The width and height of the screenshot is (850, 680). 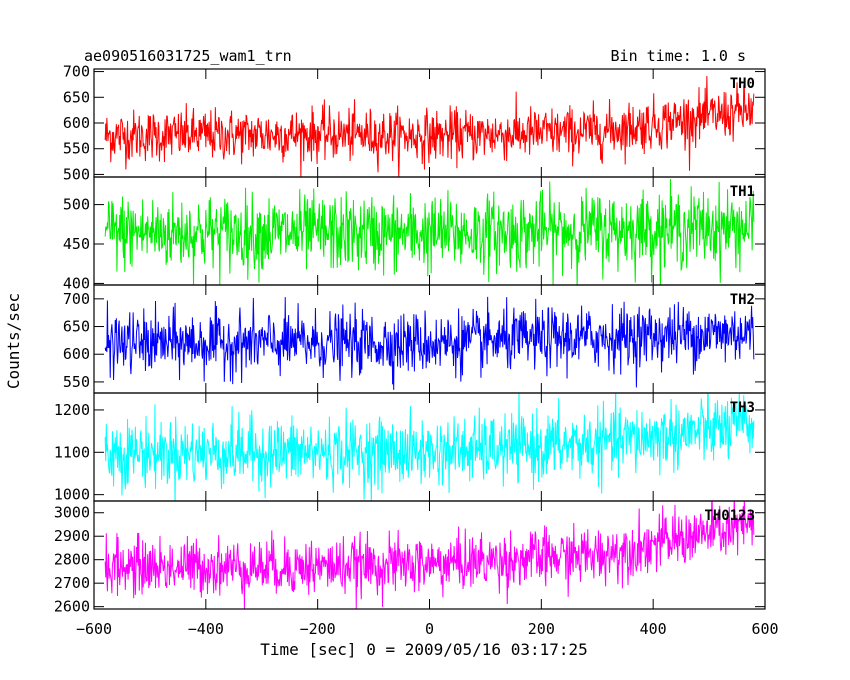 What do you see at coordinates (206, 629) in the screenshot?
I see `x-tick-label: −400` at bounding box center [206, 629].